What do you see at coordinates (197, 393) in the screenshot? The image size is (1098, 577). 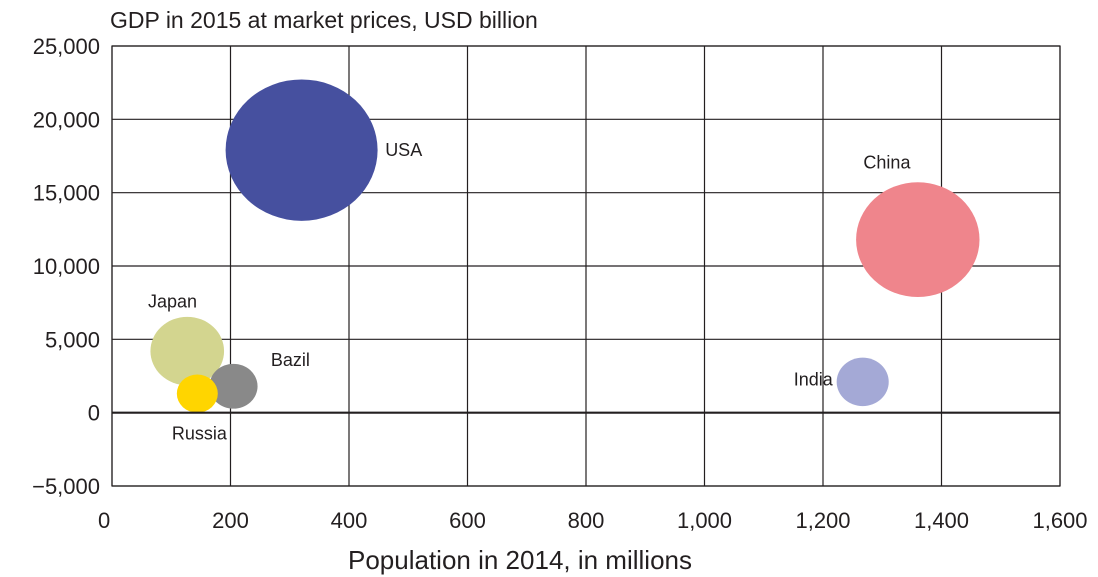 I see `bubble-russia` at bounding box center [197, 393].